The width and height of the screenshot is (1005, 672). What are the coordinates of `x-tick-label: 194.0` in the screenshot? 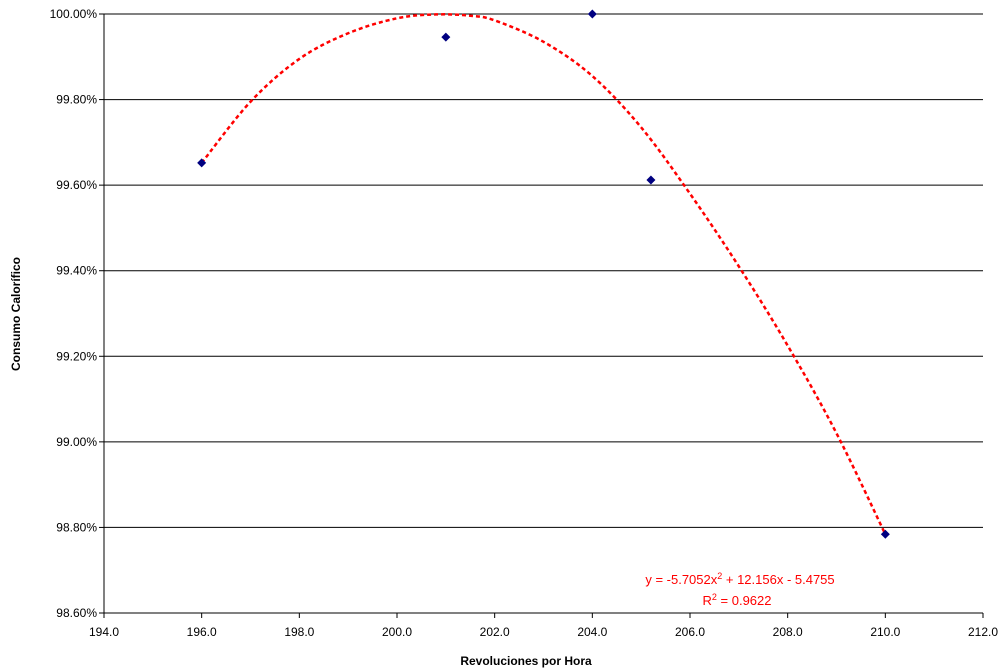 It's located at (104, 632).